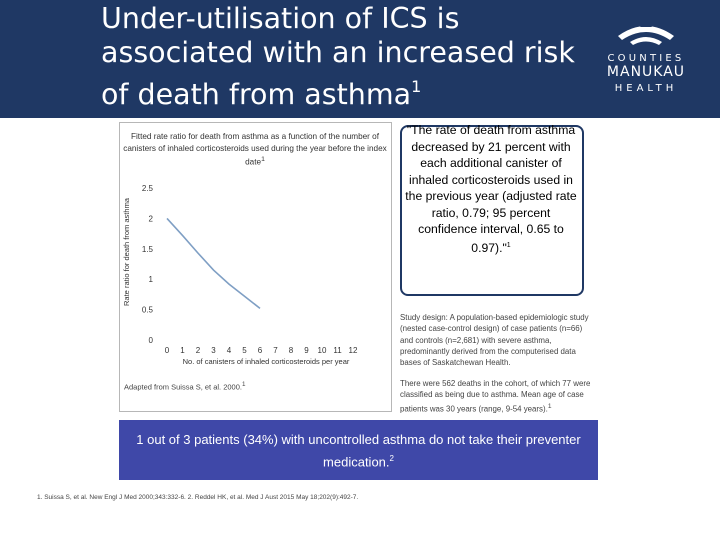 This screenshot has height=540, width=720. I want to click on logo-text-counties: COUNTIES, so click(646, 58).